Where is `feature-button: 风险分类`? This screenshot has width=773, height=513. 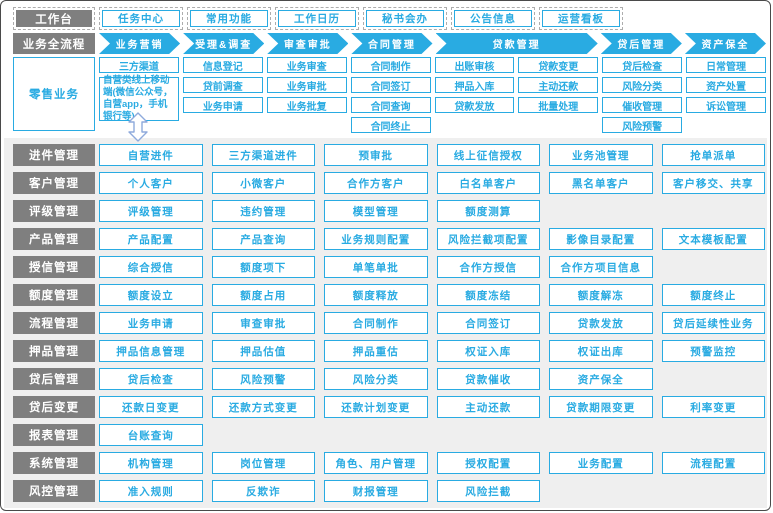 feature-button: 风险分类 is located at coordinates (642, 85).